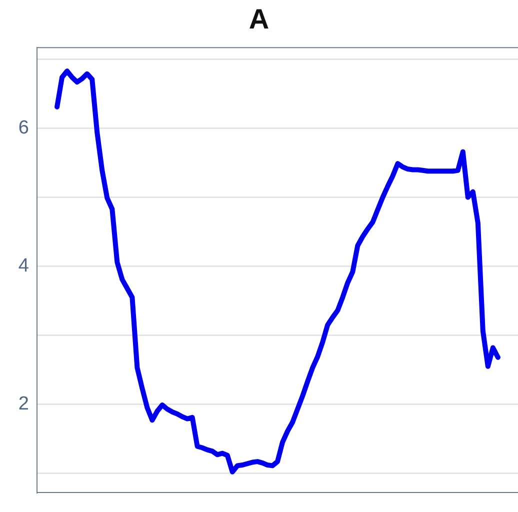 This screenshot has height=512, width=518. Describe the element at coordinates (259, 19) in the screenshot. I see `chart-title: A` at that location.